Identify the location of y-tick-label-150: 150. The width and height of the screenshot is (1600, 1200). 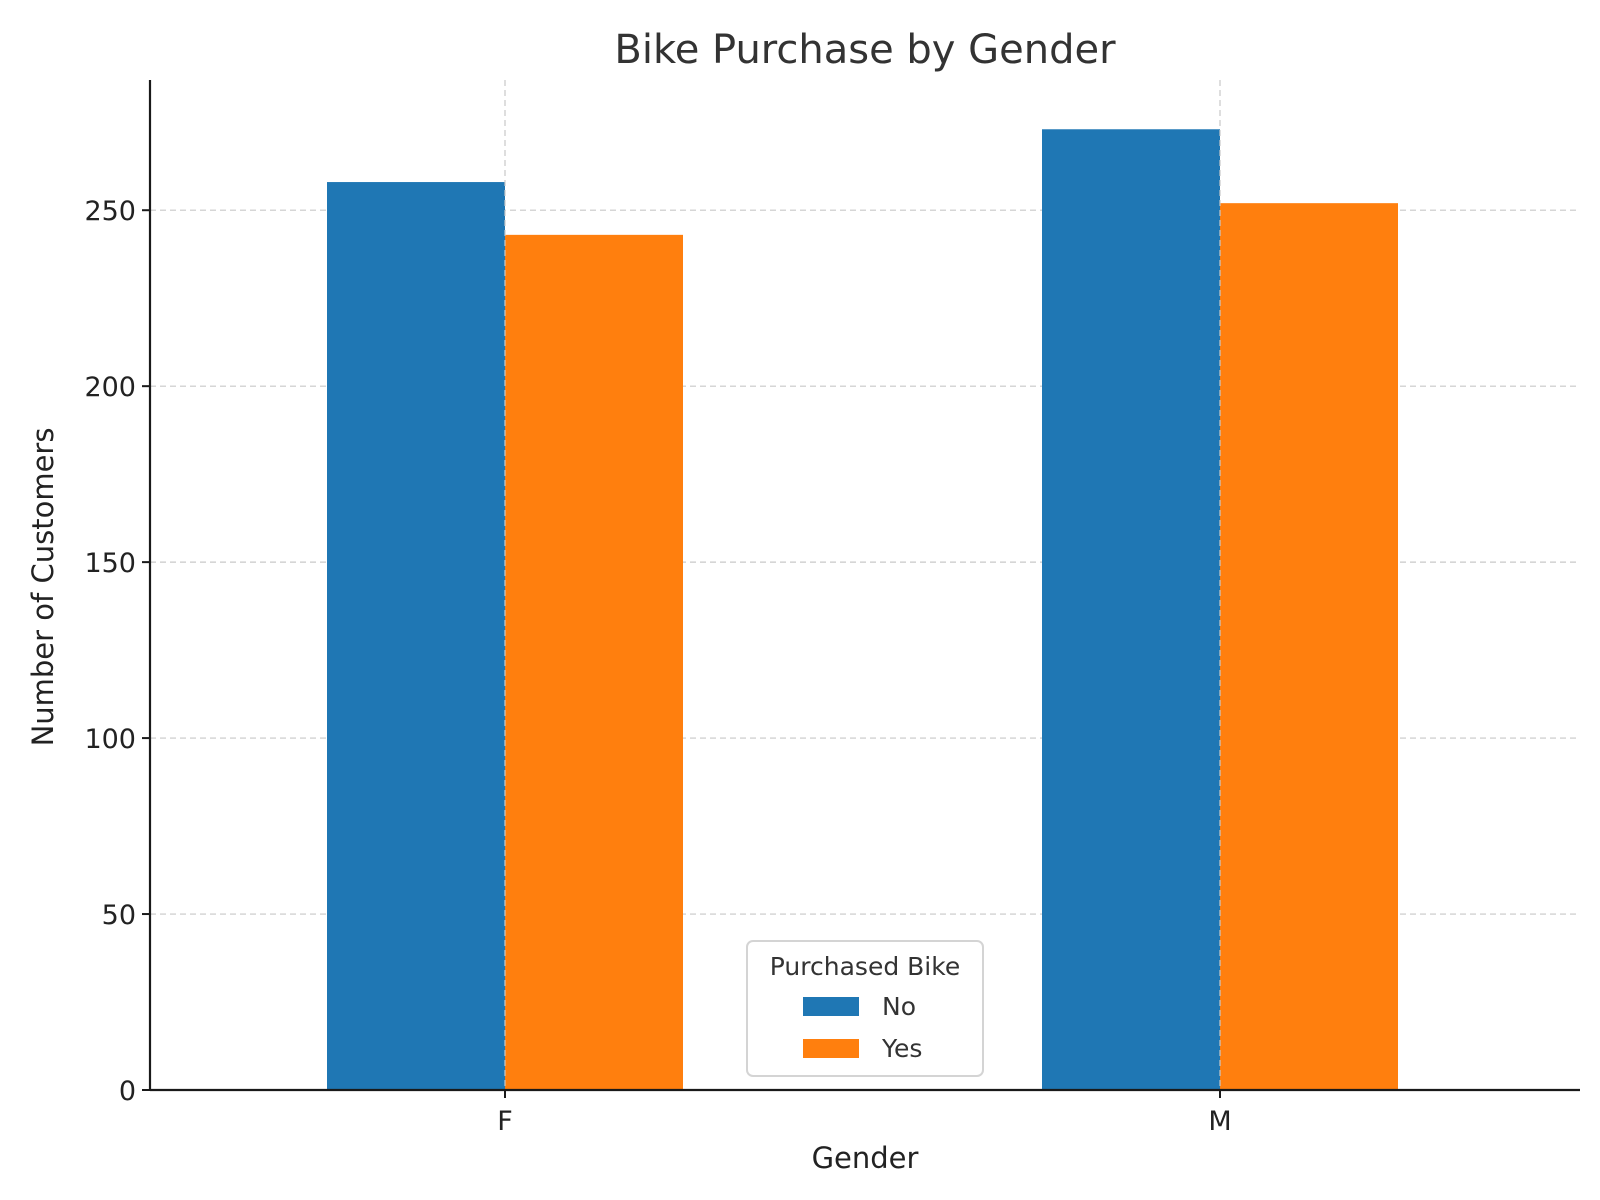
(110, 563).